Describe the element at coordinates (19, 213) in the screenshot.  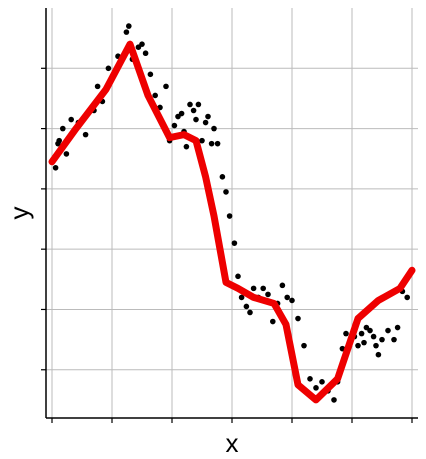
I see `y-axis-label: y` at that location.